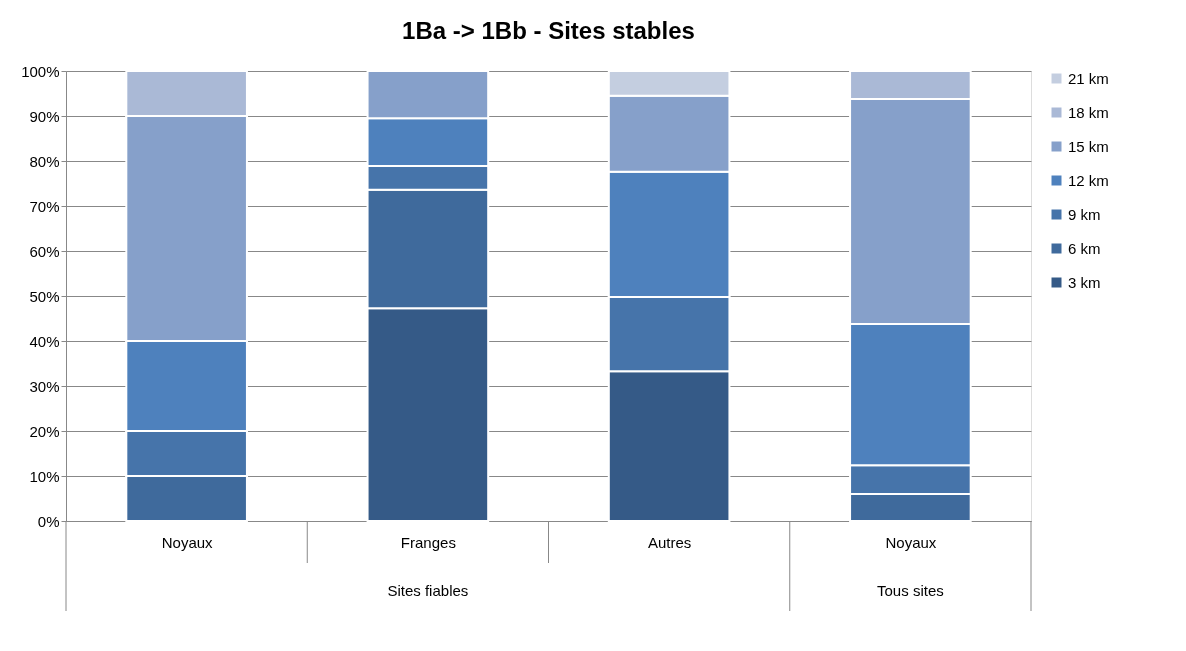 The image size is (1186, 651). Describe the element at coordinates (1084, 248) in the screenshot. I see `legend-label: 6 km` at that location.